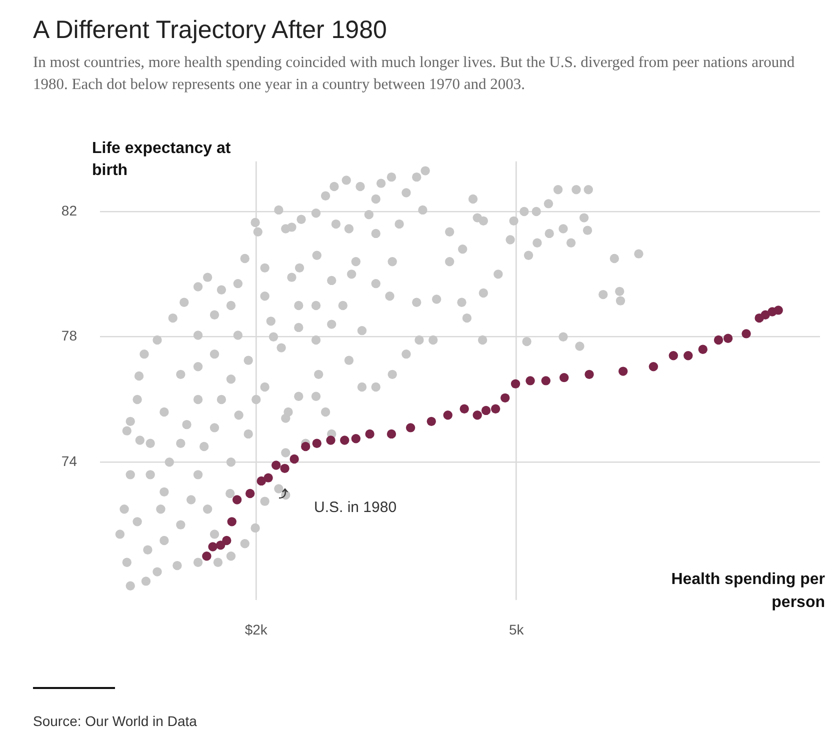 This screenshot has width=834, height=737. I want to click on y-axis-title: Life expectancy at birth, so click(162, 160).